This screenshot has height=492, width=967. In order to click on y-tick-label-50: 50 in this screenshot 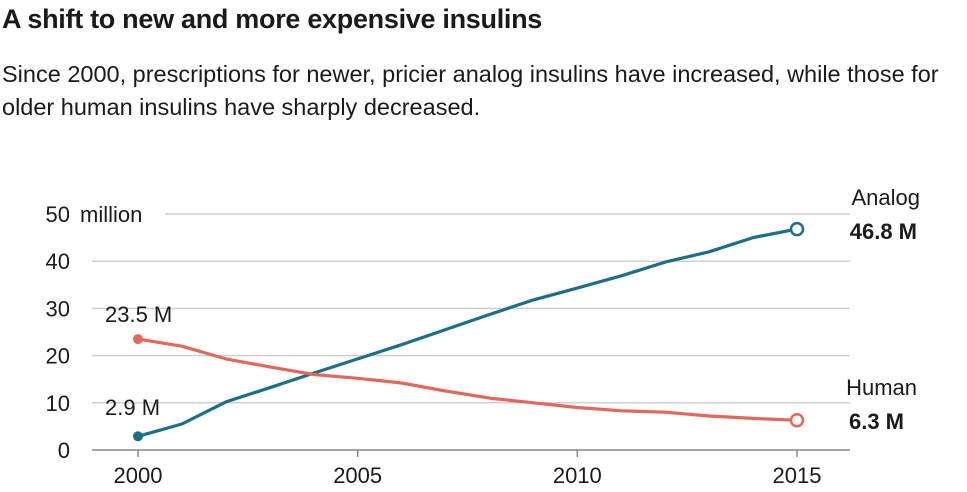, I will do `click(58, 214)`.